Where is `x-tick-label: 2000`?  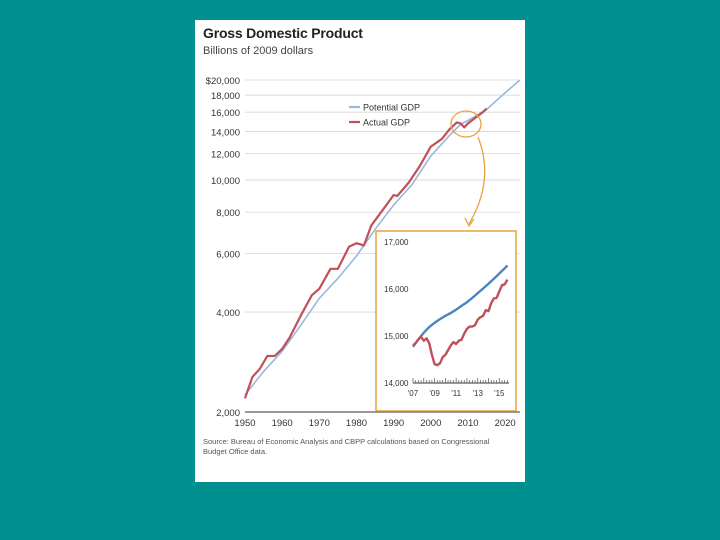 x-tick-label: 2000 is located at coordinates (430, 423).